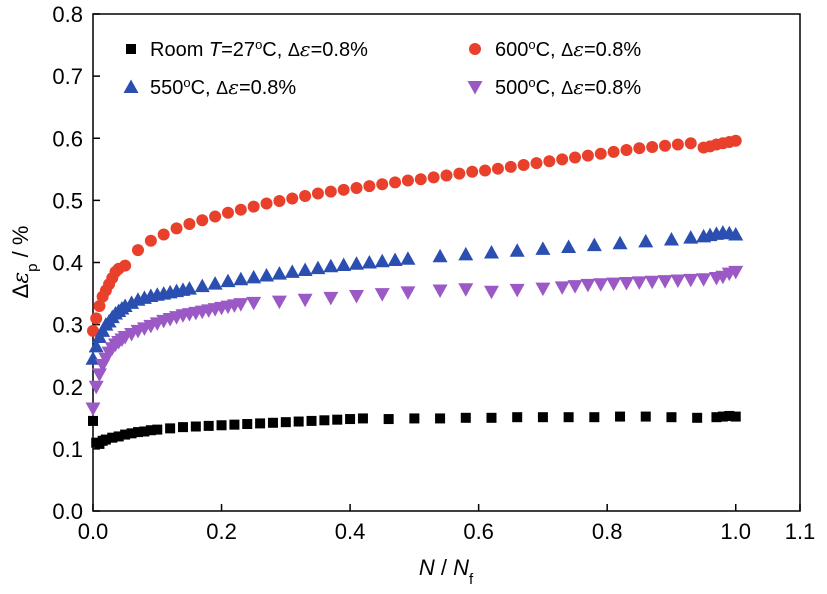 The height and width of the screenshot is (594, 827). I want to click on y-tick-label: 0.8, so click(67, 14).